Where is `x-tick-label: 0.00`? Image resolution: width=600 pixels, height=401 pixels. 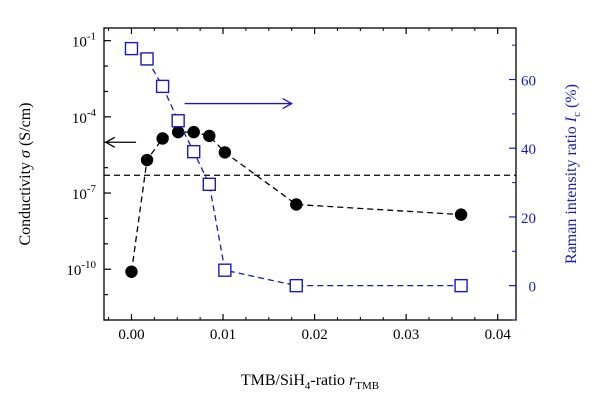
x-tick-label: 0.00 is located at coordinates (131, 335).